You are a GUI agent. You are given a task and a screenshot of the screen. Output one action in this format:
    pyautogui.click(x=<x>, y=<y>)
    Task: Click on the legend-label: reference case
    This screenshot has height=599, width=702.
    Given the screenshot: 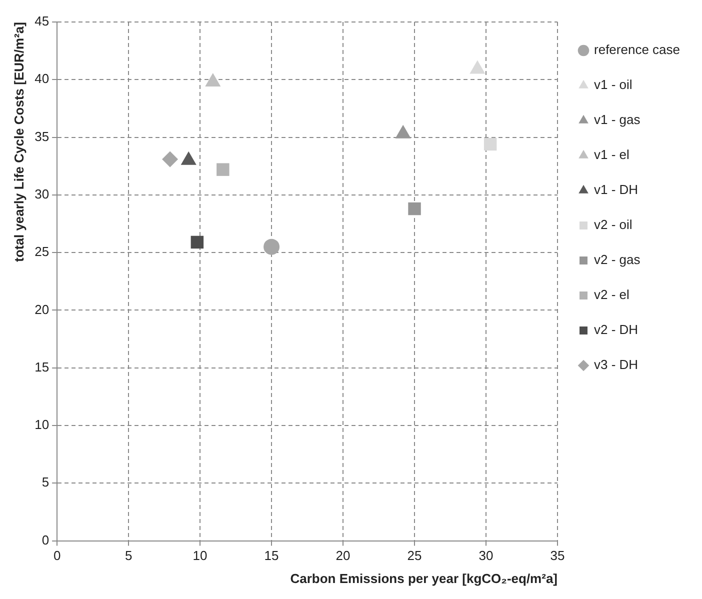 What is the action you would take?
    pyautogui.click(x=637, y=50)
    